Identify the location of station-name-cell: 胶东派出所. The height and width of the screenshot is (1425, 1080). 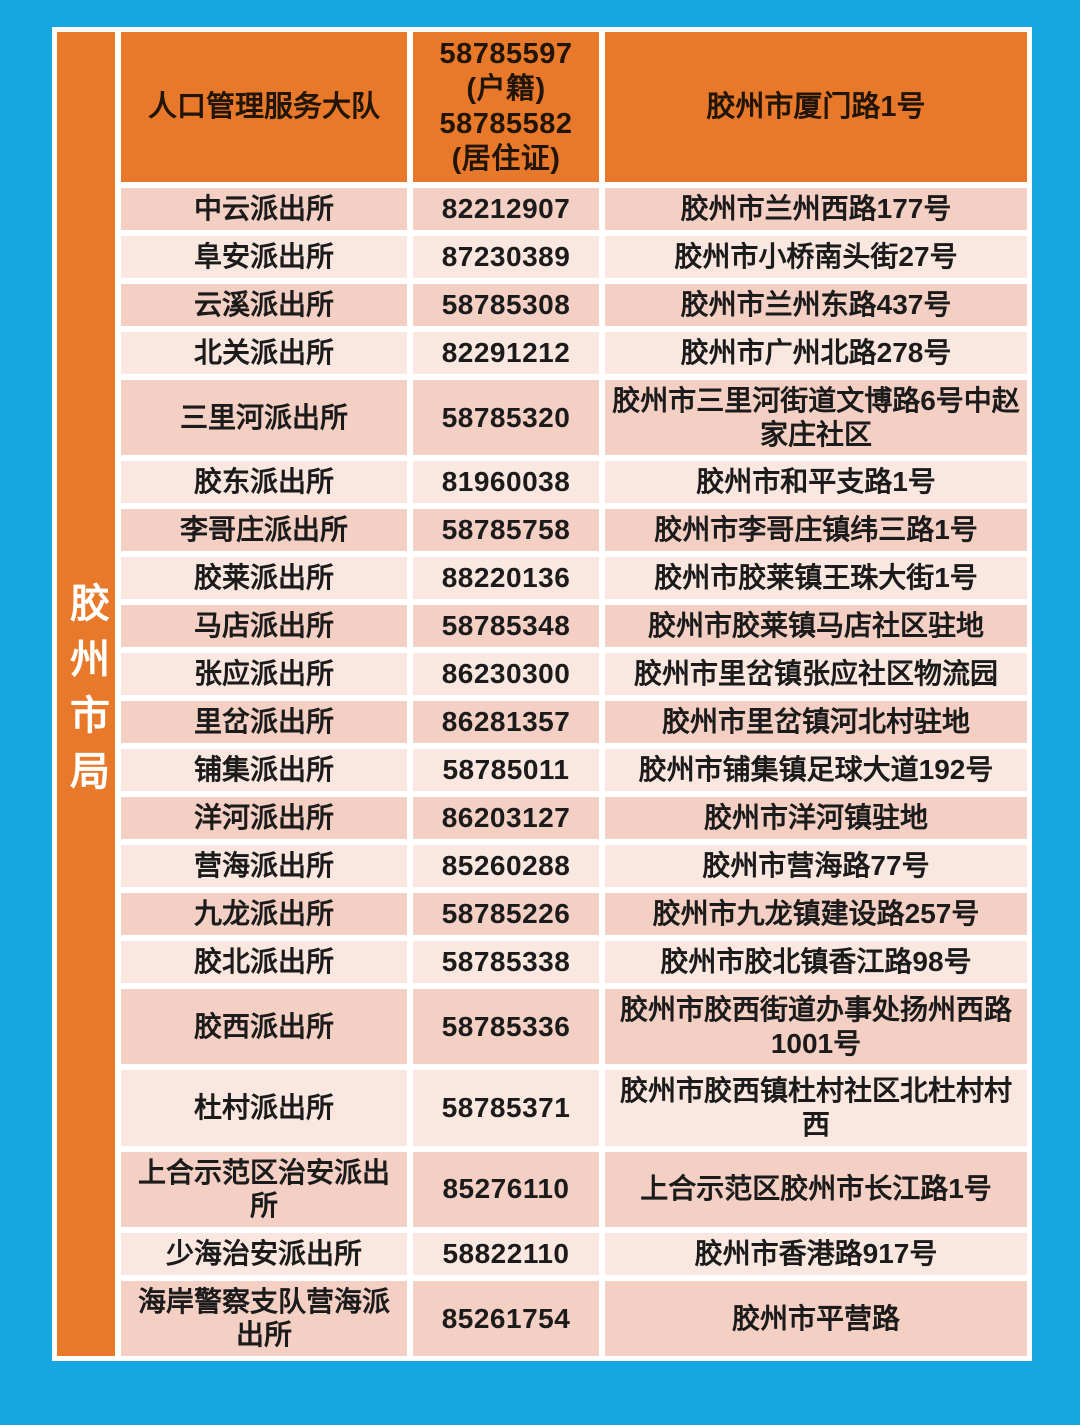
(264, 482).